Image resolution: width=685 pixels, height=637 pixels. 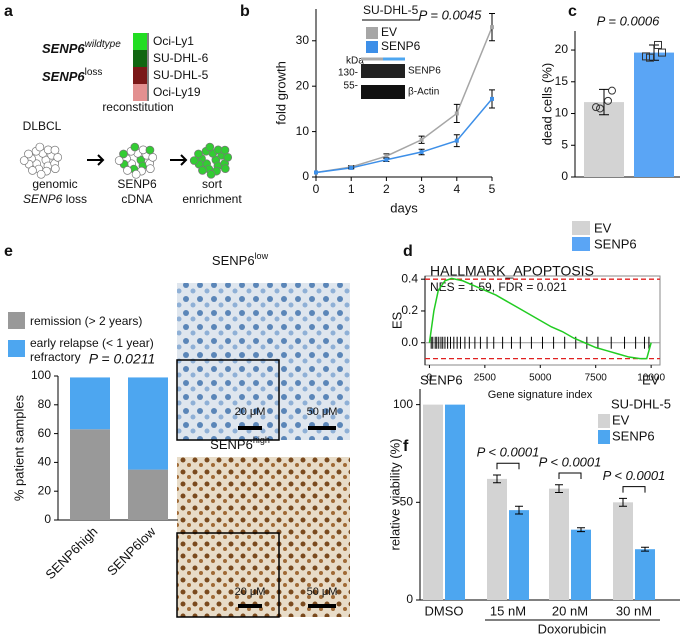 What do you see at coordinates (262, 256) in the screenshot?
I see `level: low` at bounding box center [262, 256].